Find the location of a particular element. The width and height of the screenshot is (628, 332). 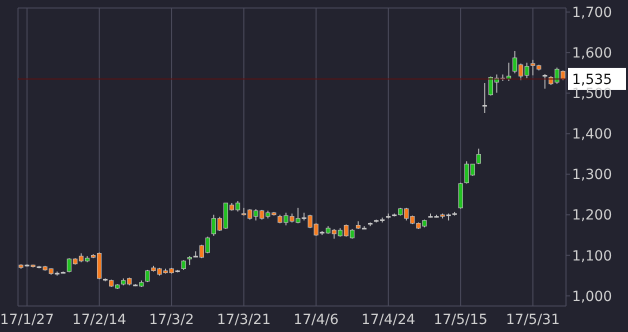

x-tick-label: 17/1/27 is located at coordinates (27, 320).